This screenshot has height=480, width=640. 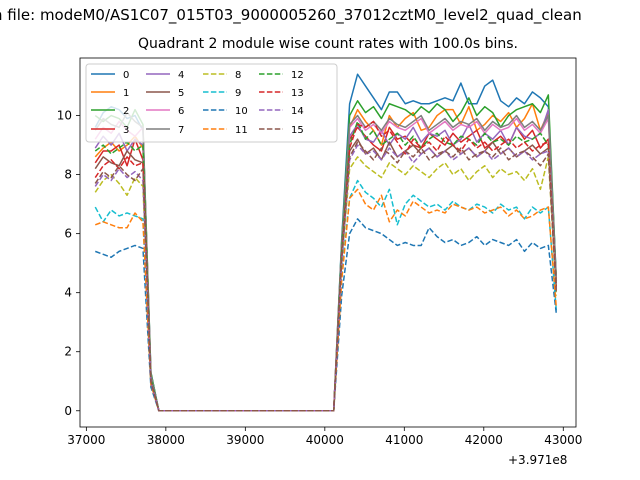 I want to click on legend-label-3: 3, so click(x=126, y=130).